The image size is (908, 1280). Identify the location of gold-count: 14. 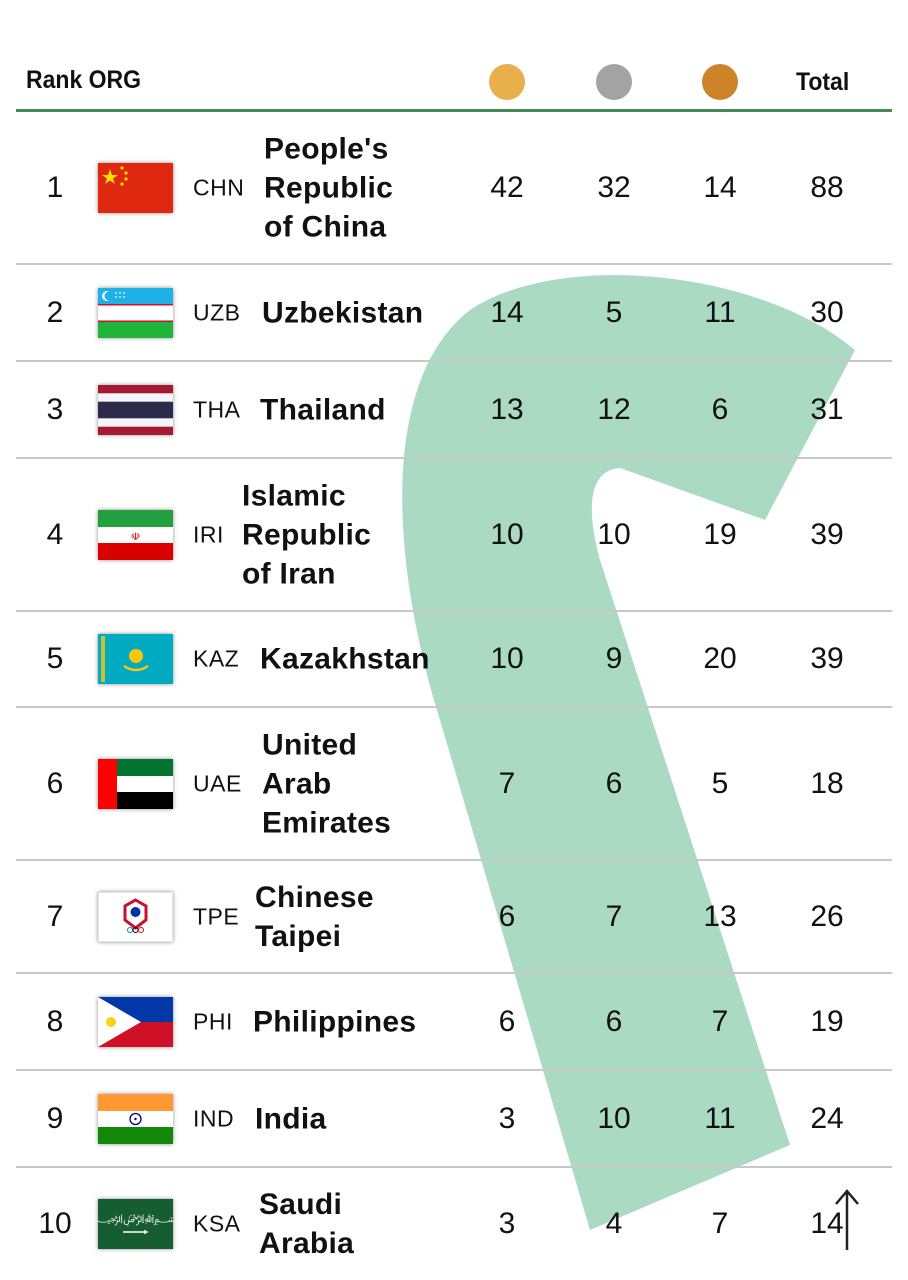
(507, 312).